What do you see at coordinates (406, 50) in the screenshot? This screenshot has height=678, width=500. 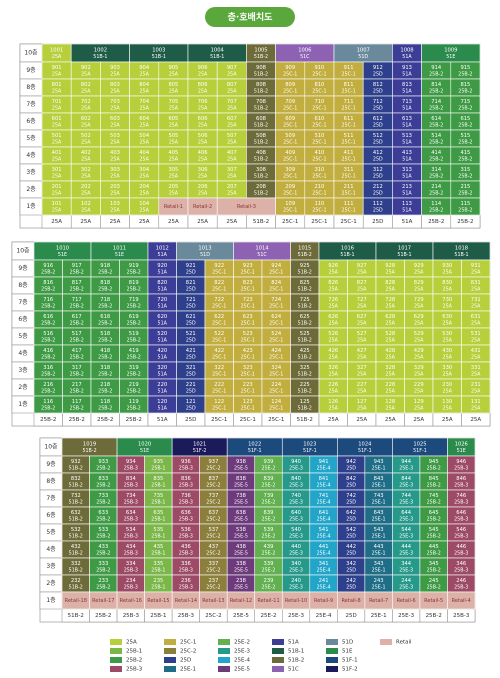 I see `unit-number: 1008` at bounding box center [406, 50].